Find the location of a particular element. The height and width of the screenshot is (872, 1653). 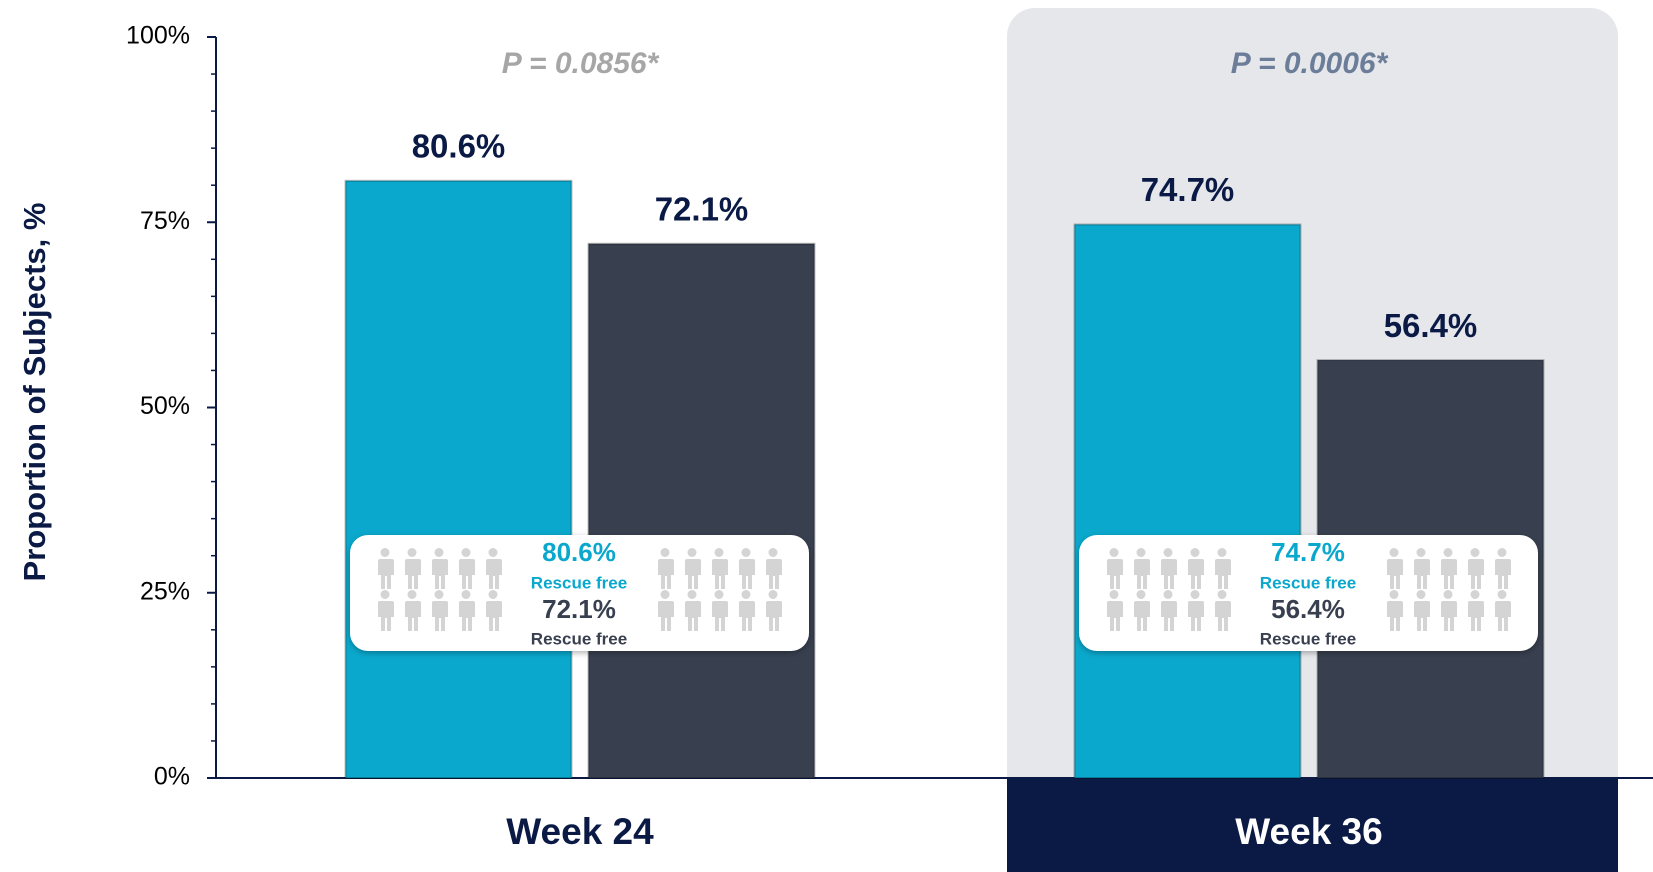

x-tick-label: Week 24 is located at coordinates (580, 831).